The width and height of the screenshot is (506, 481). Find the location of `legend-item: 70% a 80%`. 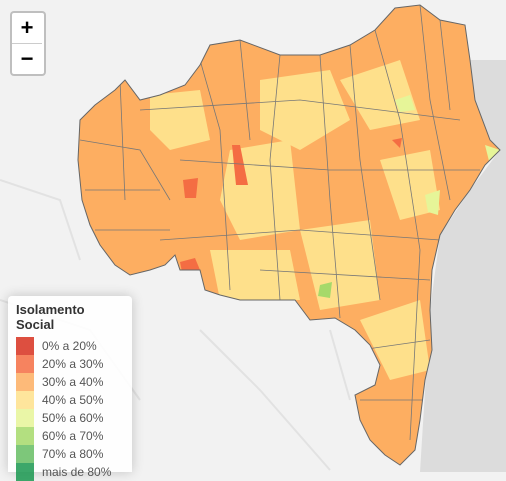

legend-item: 70% a 80% is located at coordinates (70, 454).